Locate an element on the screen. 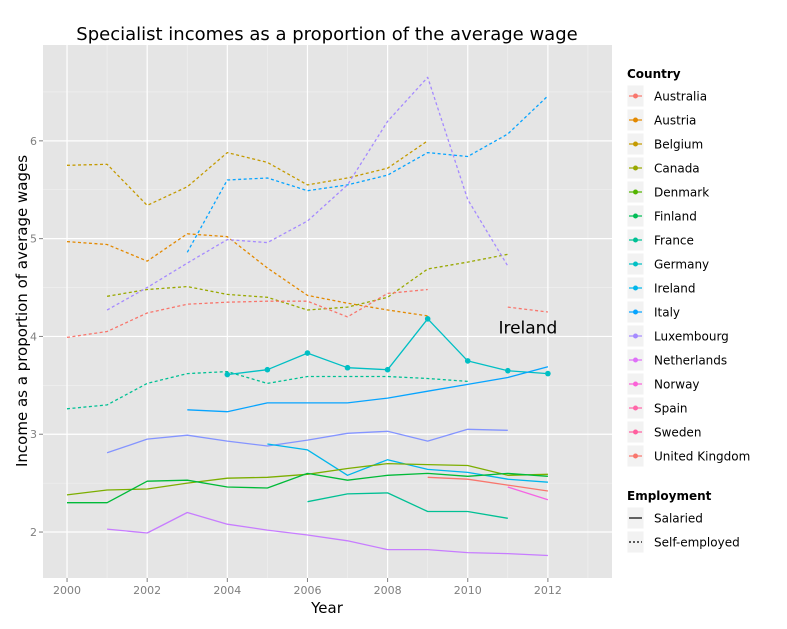 This screenshot has width=787, height=629. series-line-austria-self-employed is located at coordinates (247, 275).